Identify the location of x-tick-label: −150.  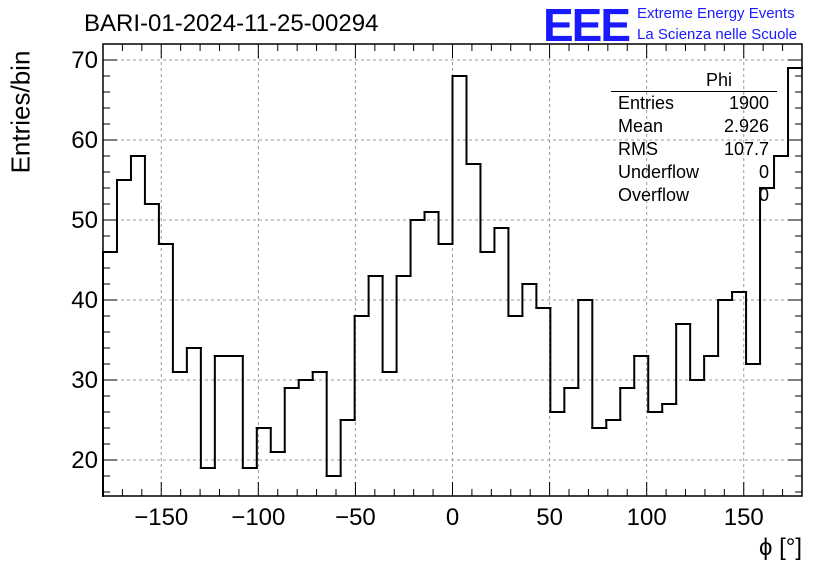
(161, 517).